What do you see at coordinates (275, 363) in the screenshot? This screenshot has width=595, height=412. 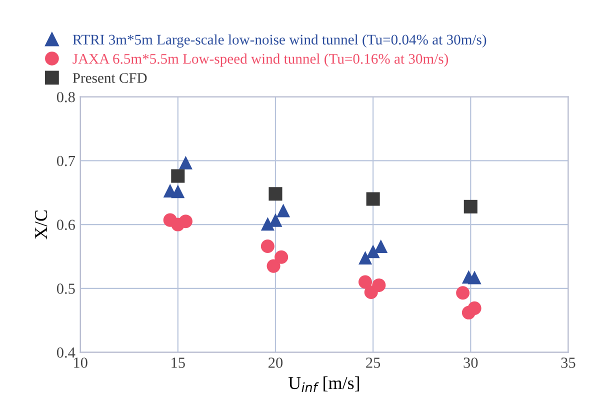 I see `x-tick-label: 20` at bounding box center [275, 363].